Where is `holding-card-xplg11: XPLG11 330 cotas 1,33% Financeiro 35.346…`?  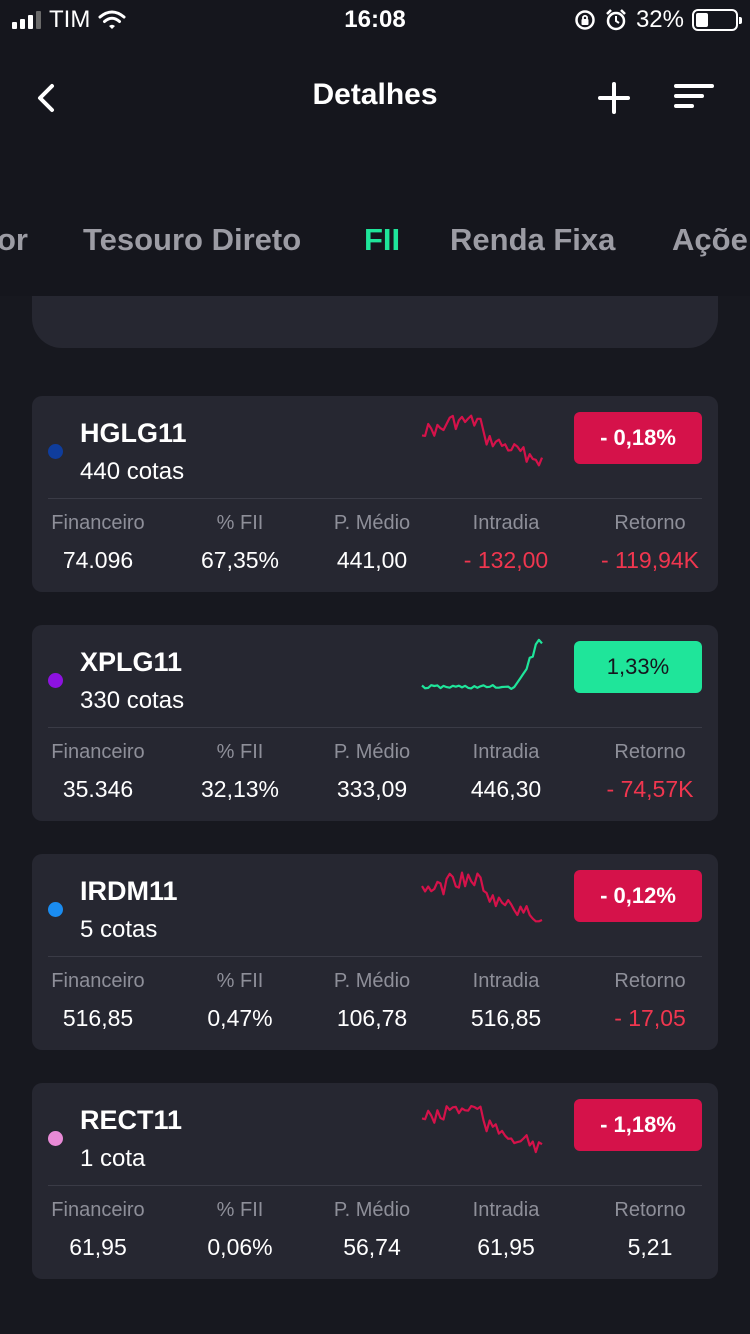 holding-card-xplg11: XPLG11 330 cotas 1,33% Financeiro 35.346… is located at coordinates (375, 723).